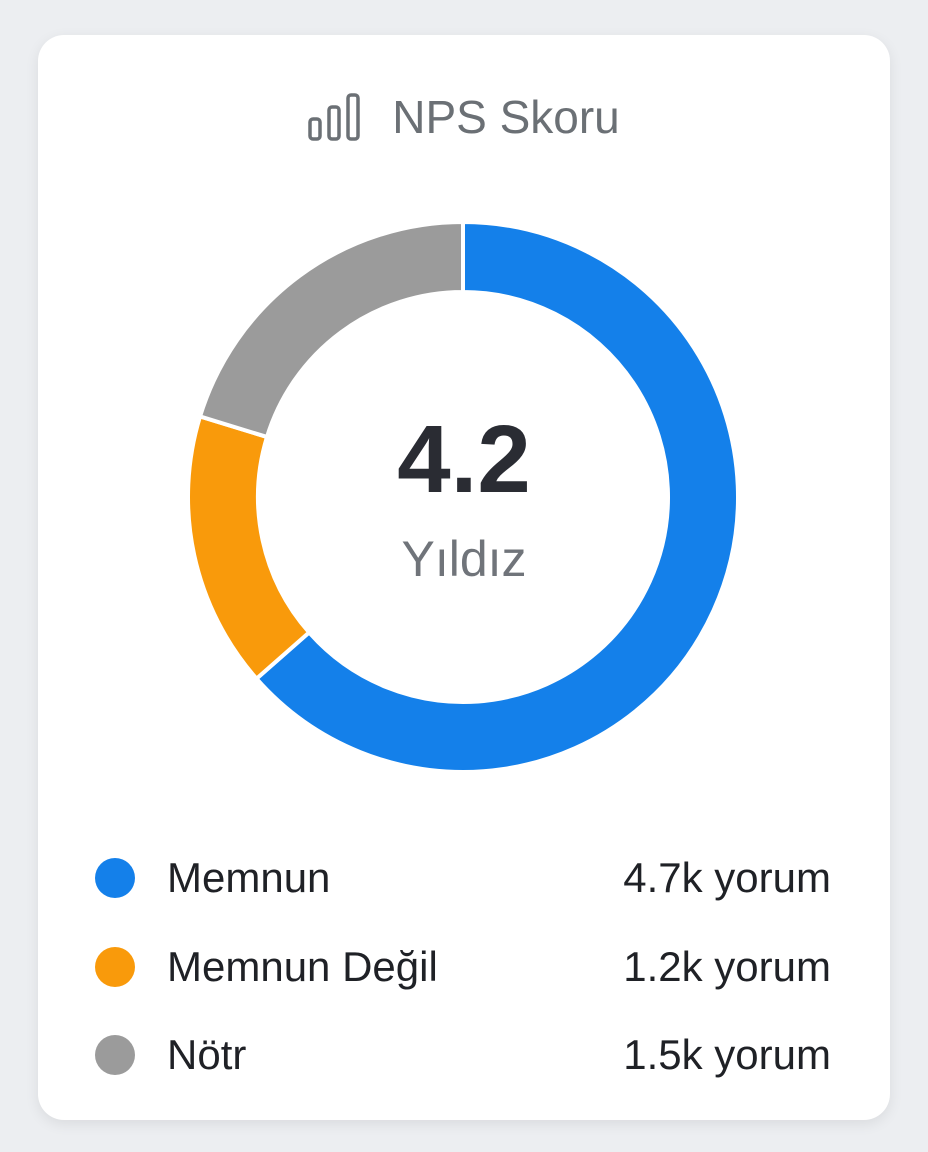 This screenshot has height=1152, width=928. Describe the element at coordinates (727, 1054) in the screenshot. I see `legend-value: 1.5k yorum` at that location.